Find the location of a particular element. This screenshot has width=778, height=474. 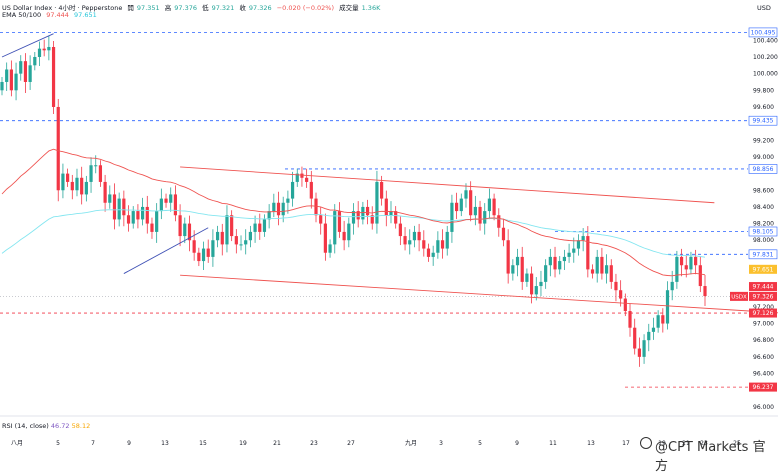

volume-label: 成交量 is located at coordinates (349, 8).